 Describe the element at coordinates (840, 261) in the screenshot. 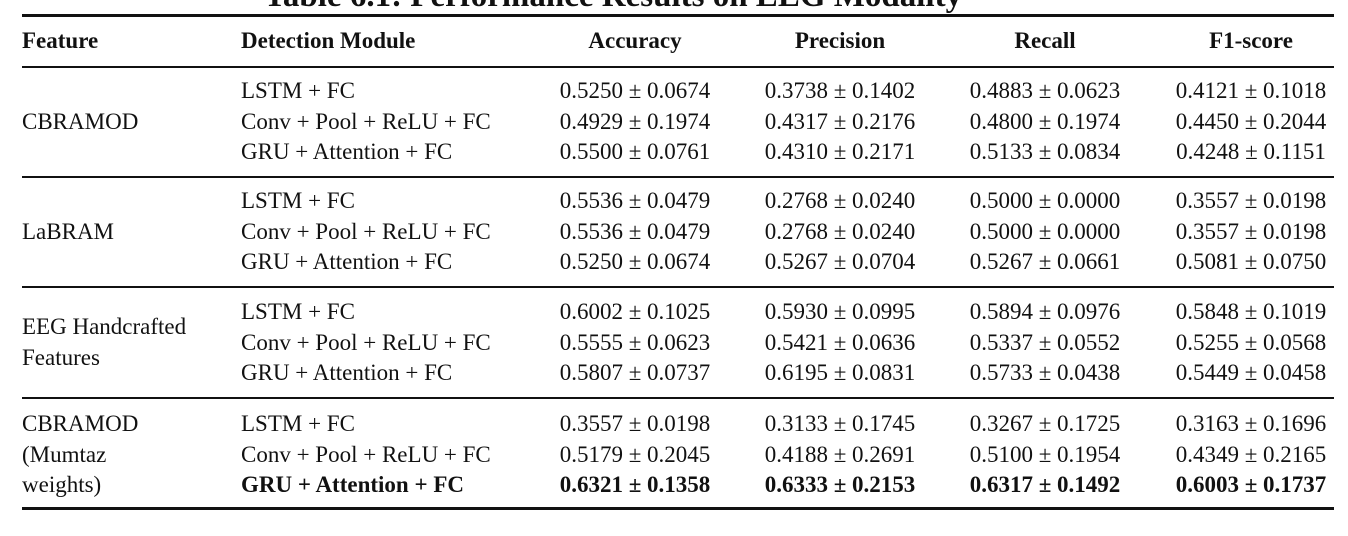

I see `metric-cell: 0.5267 ± 0.0704` at that location.